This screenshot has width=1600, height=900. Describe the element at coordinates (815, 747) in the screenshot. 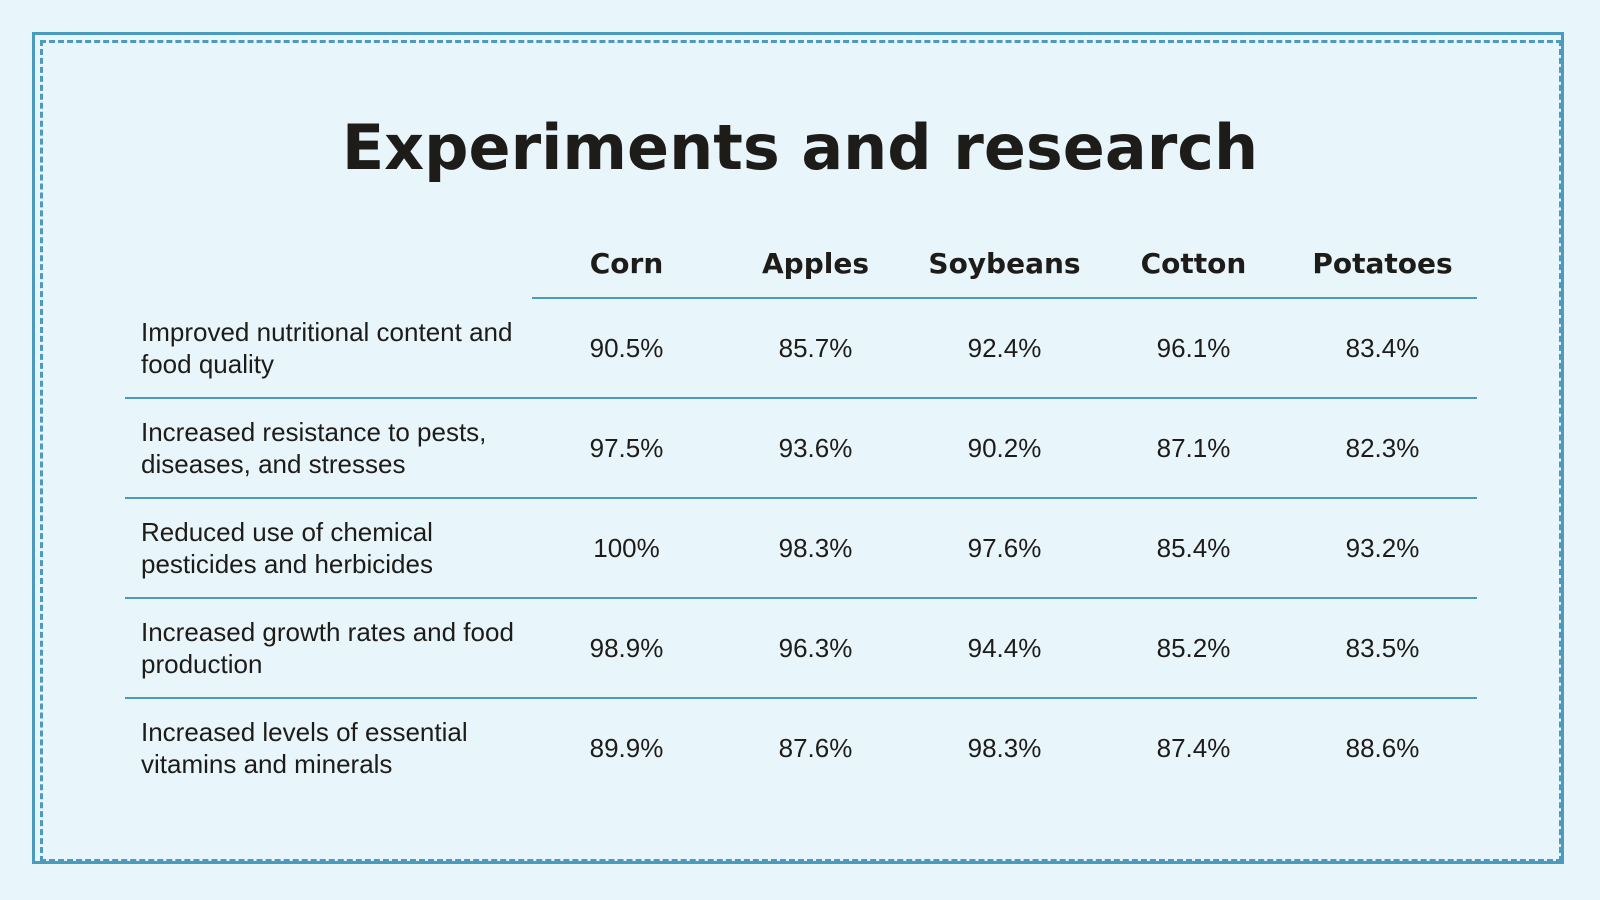

I see `value-cell: 87.6%` at that location.